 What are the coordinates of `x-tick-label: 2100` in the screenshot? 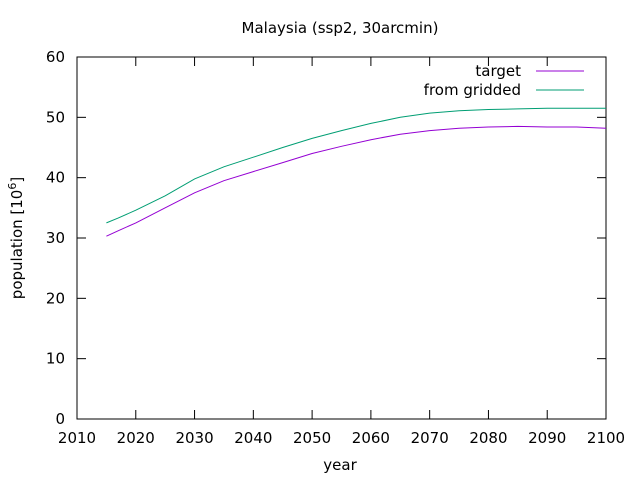 It's located at (606, 438).